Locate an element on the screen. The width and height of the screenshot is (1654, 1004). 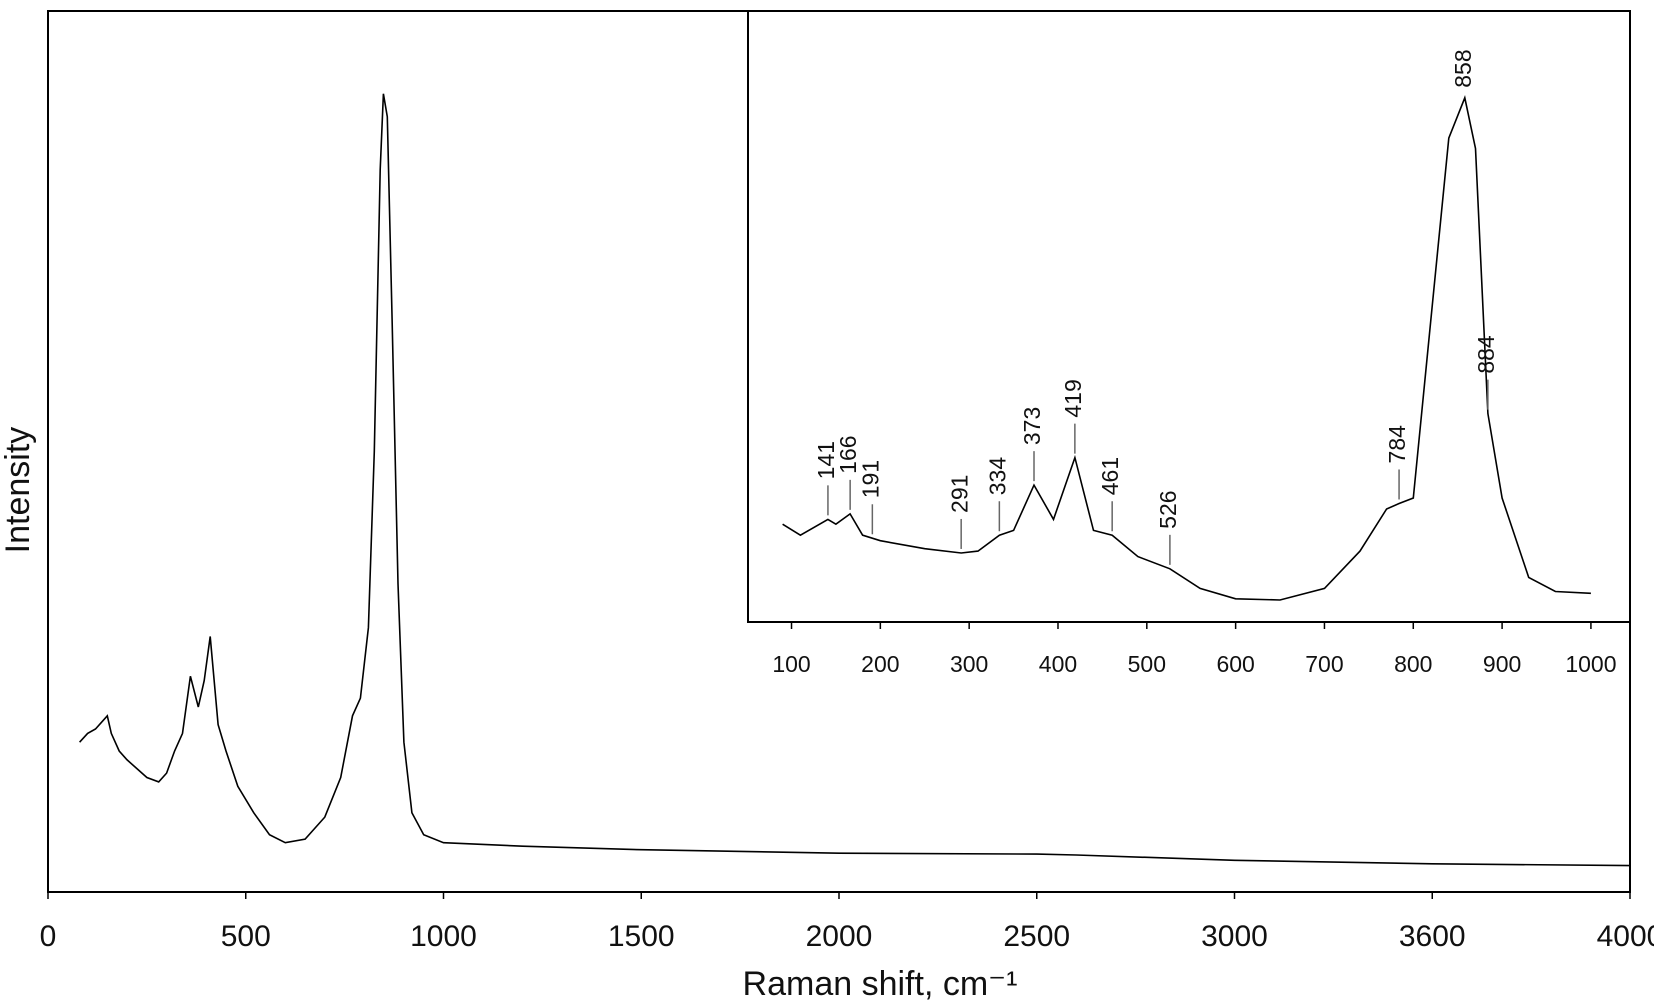
peak-annotation: 141 is located at coordinates (826, 460).